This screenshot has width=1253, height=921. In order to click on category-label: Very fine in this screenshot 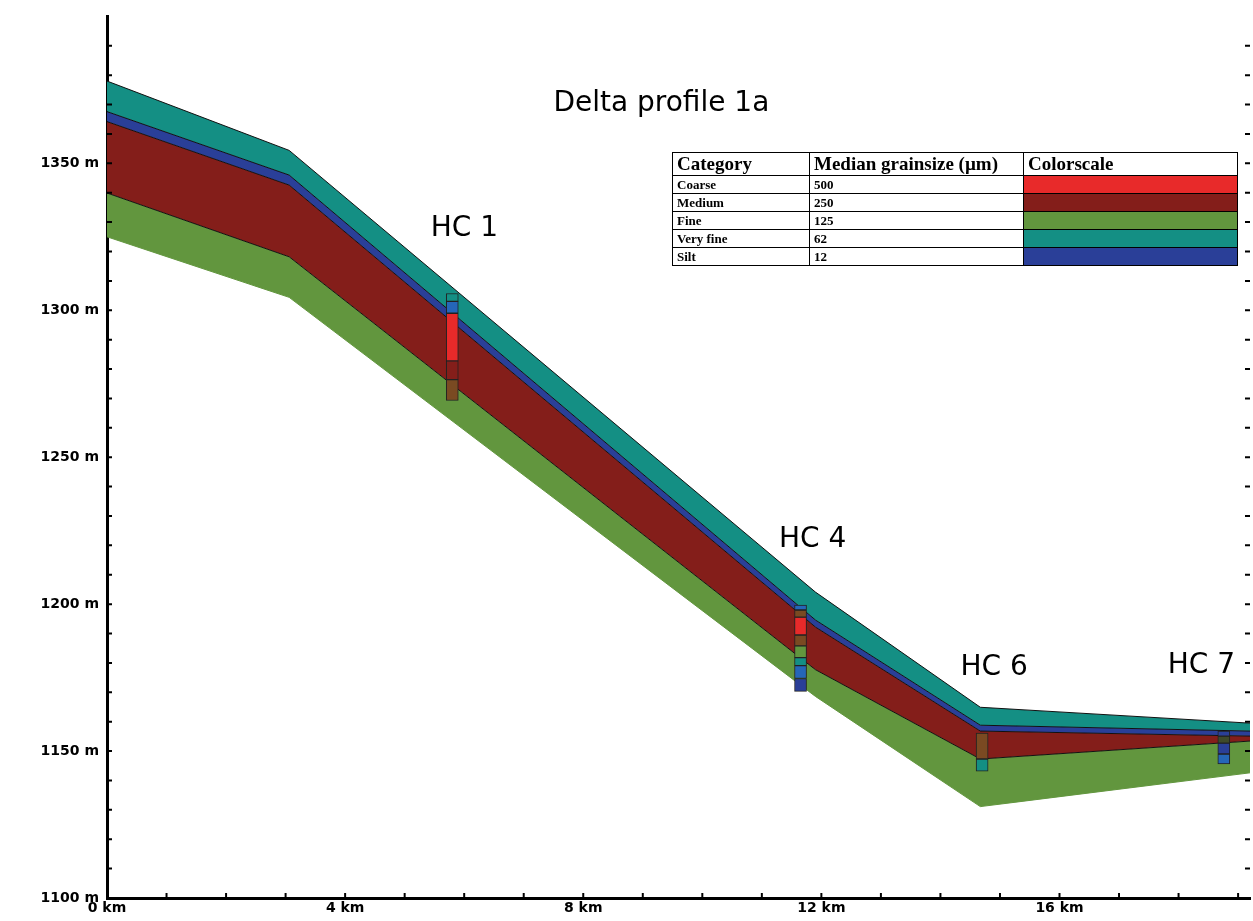, I will do `click(741, 238)`.